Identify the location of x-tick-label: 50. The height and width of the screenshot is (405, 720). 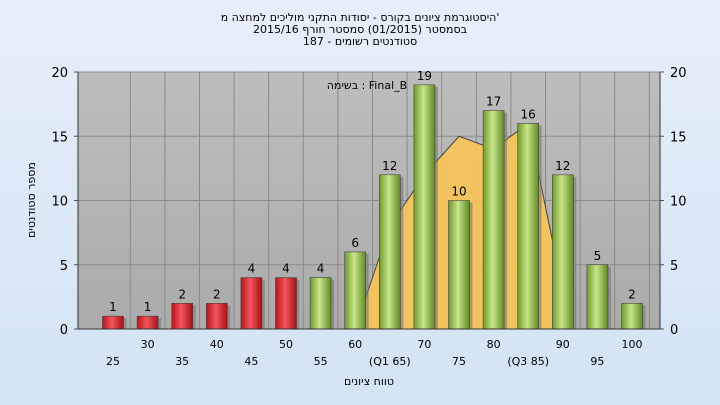
(286, 344).